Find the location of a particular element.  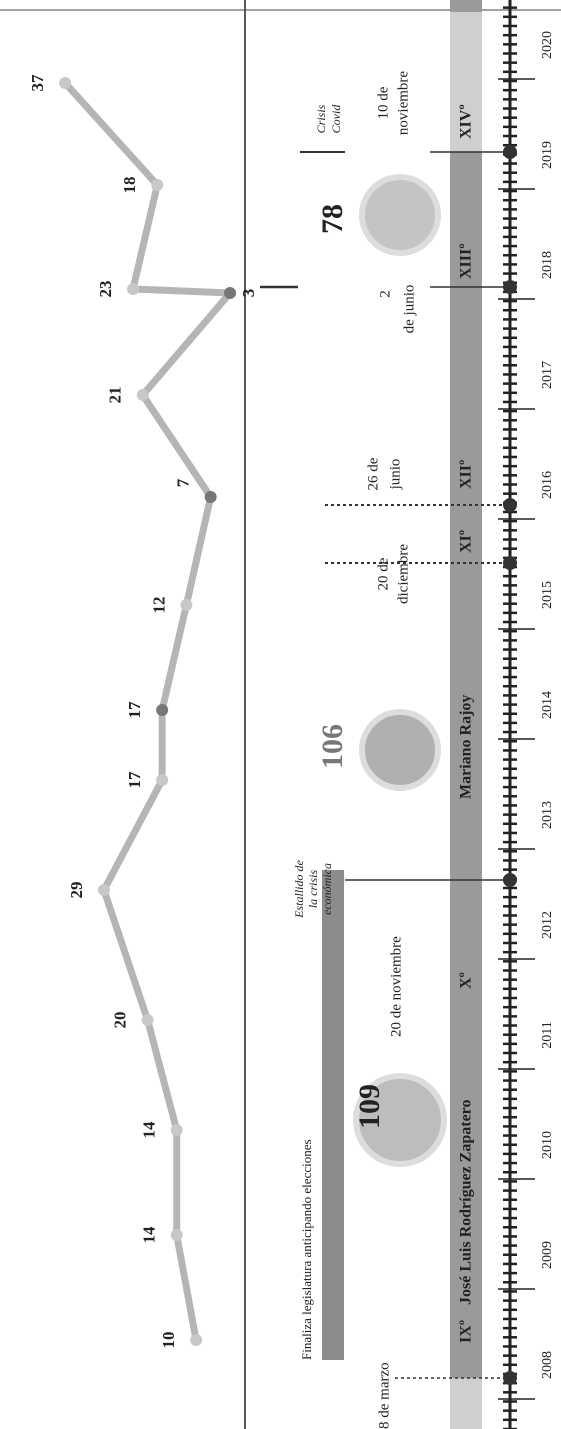

legislature-bracket is located at coordinates (333, 1115).